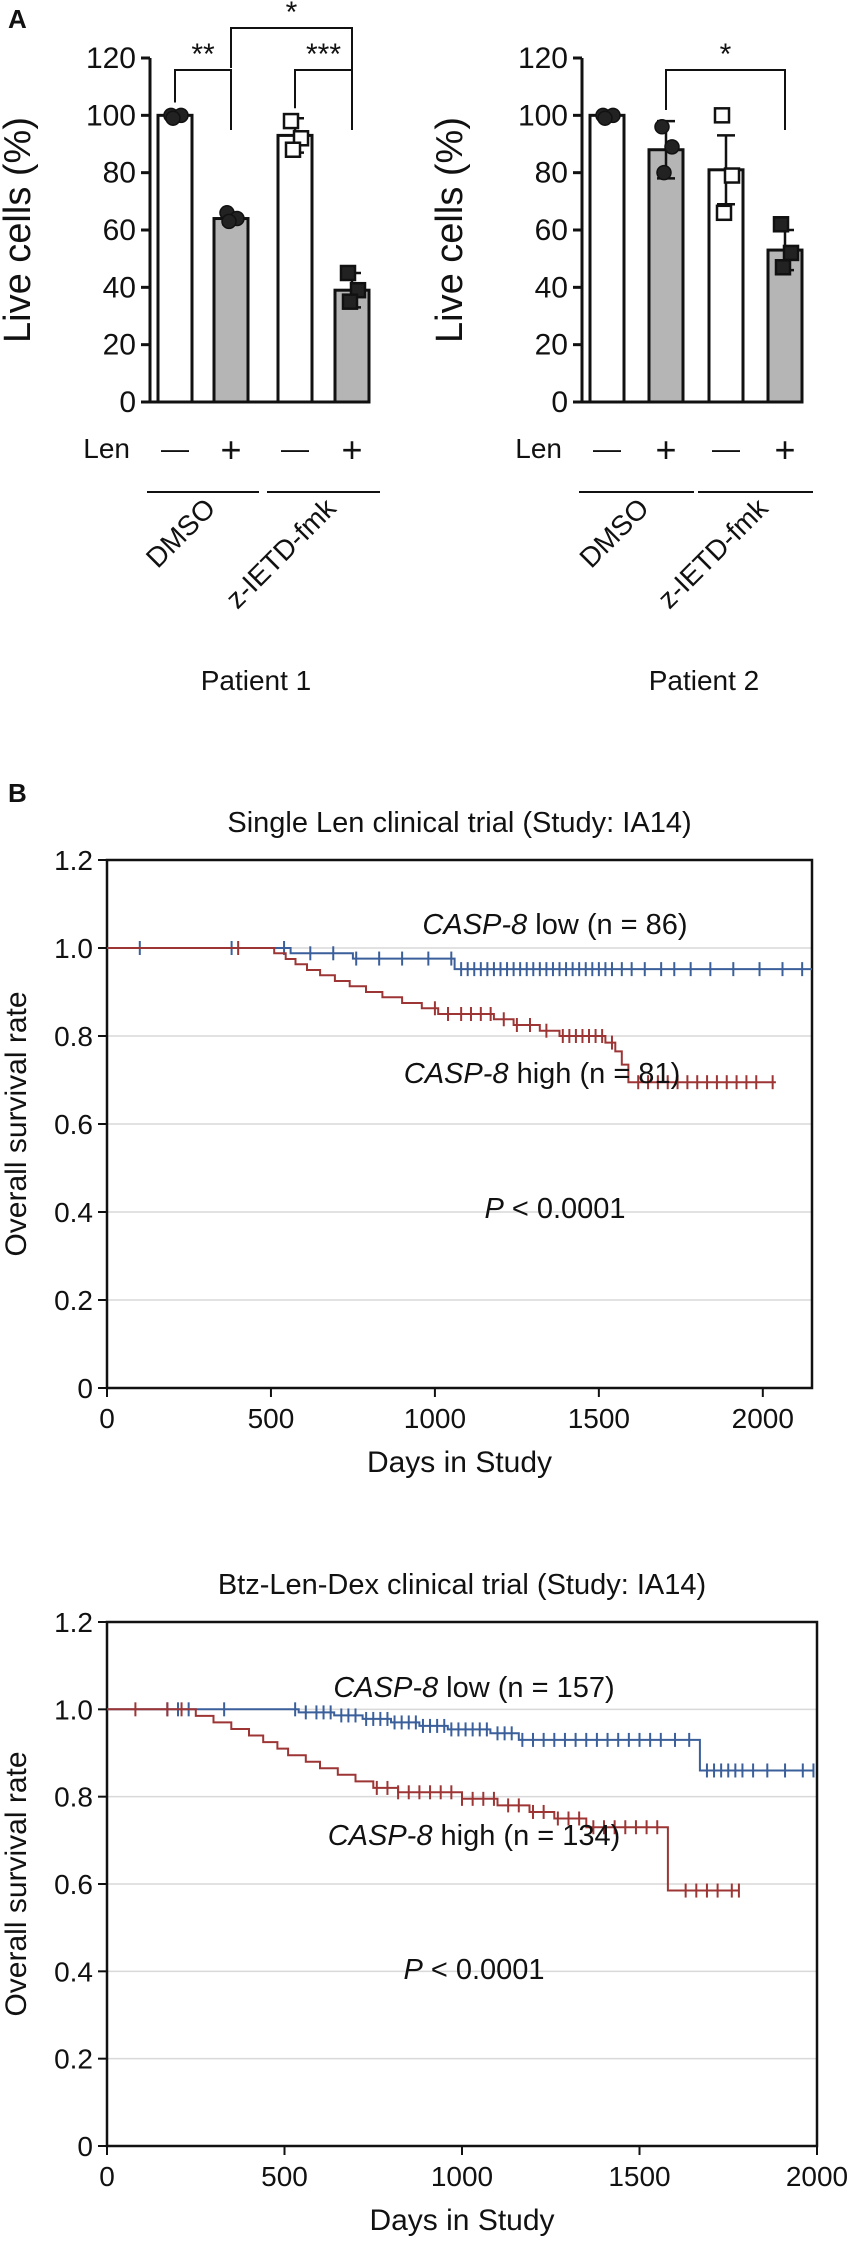 This screenshot has width=855, height=2262. What do you see at coordinates (111, 115) in the screenshot?
I see `patient1-y-tick-label: 100` at bounding box center [111, 115].